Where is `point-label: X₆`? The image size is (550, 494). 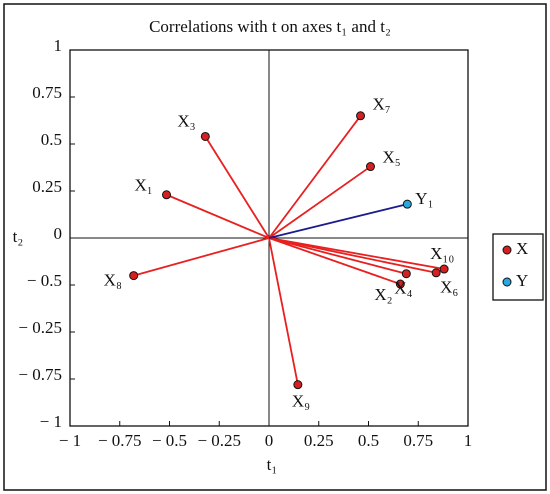
point-label: X₆ is located at coordinates (449, 287).